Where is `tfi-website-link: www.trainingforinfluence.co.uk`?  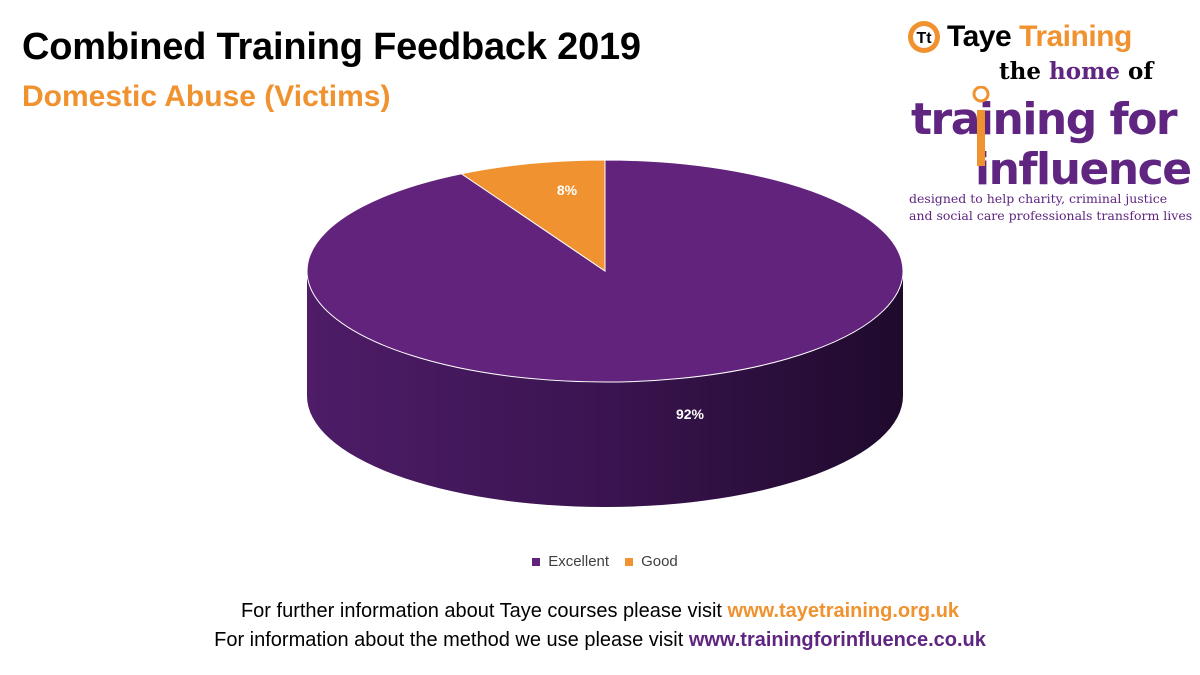 tfi-website-link: www.trainingforinfluence.co.uk is located at coordinates (837, 640).